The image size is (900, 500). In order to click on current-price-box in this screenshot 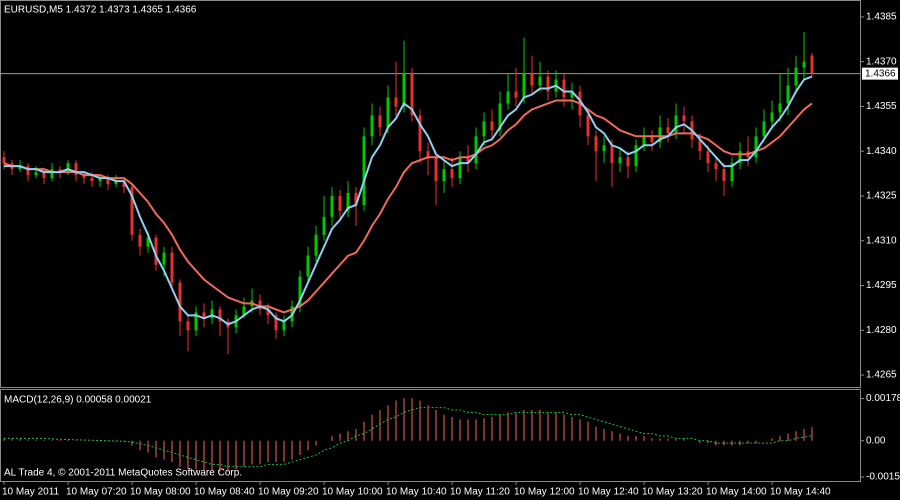, I will do `click(880, 73)`.